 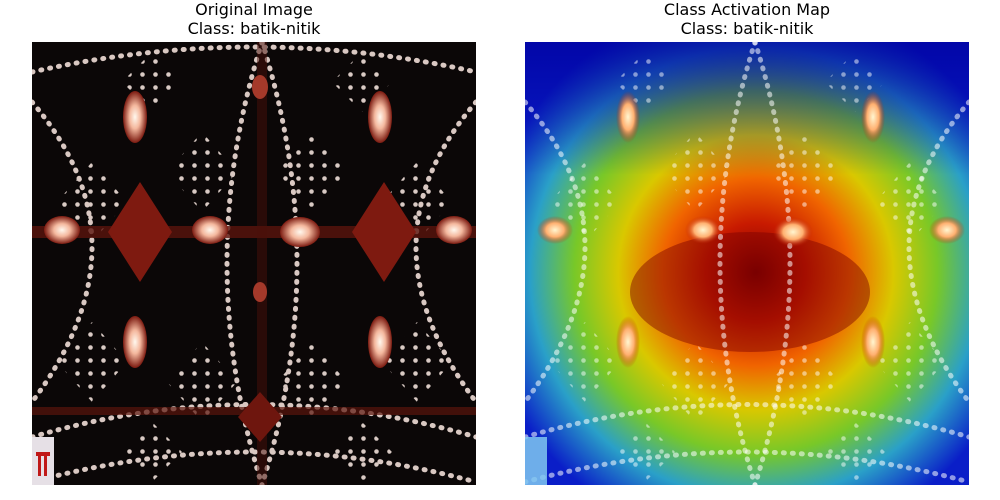 What do you see at coordinates (747, 9) in the screenshot?
I see `panel-title-line1: Class Activation Map` at bounding box center [747, 9].